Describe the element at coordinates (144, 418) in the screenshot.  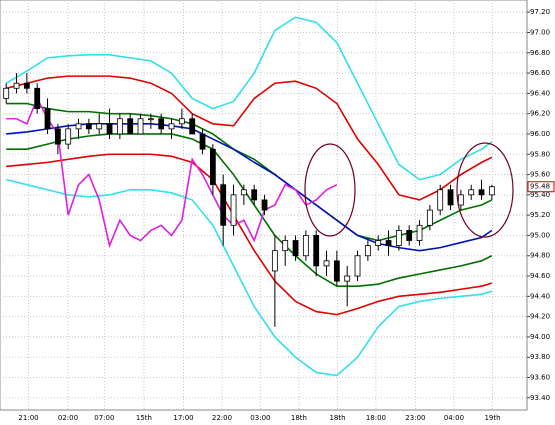
I see `x-tick-label: 15th` at that location.